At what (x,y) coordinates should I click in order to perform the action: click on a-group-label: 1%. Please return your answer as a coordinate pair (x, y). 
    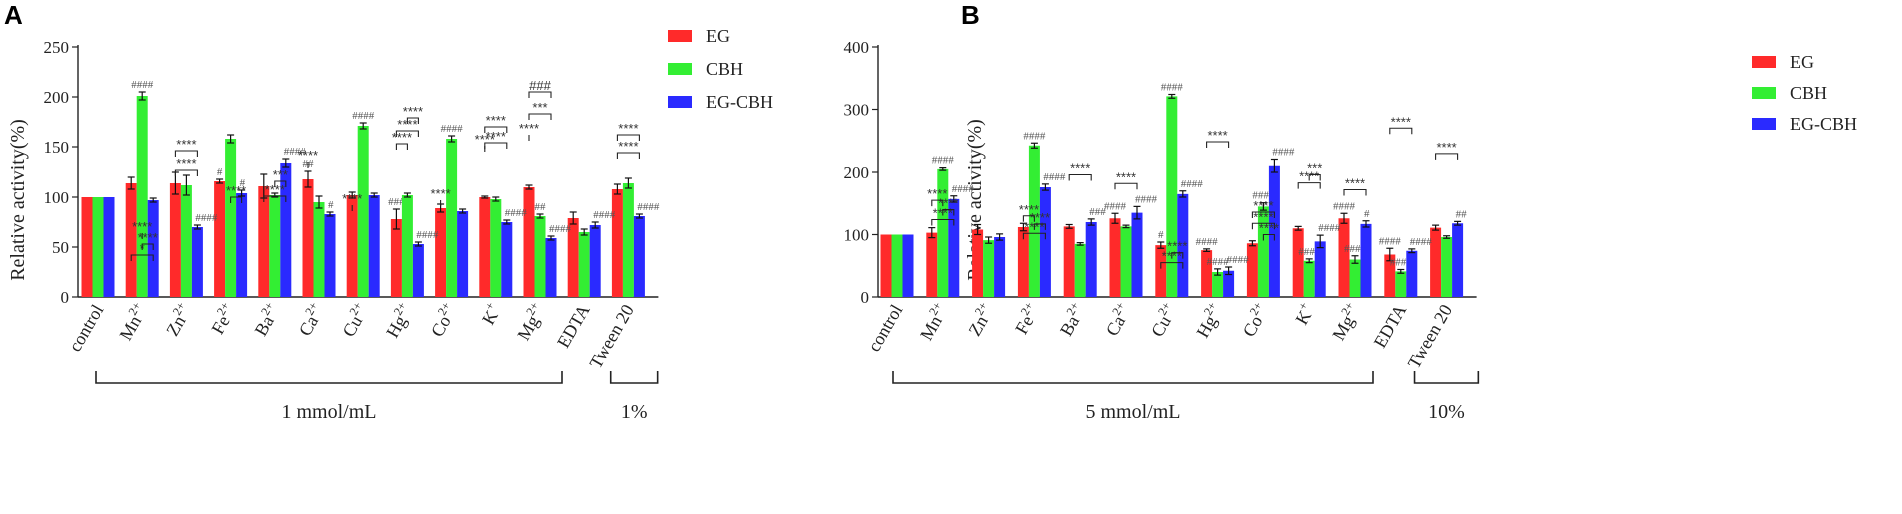
    Looking at the image, I should click on (634, 412).